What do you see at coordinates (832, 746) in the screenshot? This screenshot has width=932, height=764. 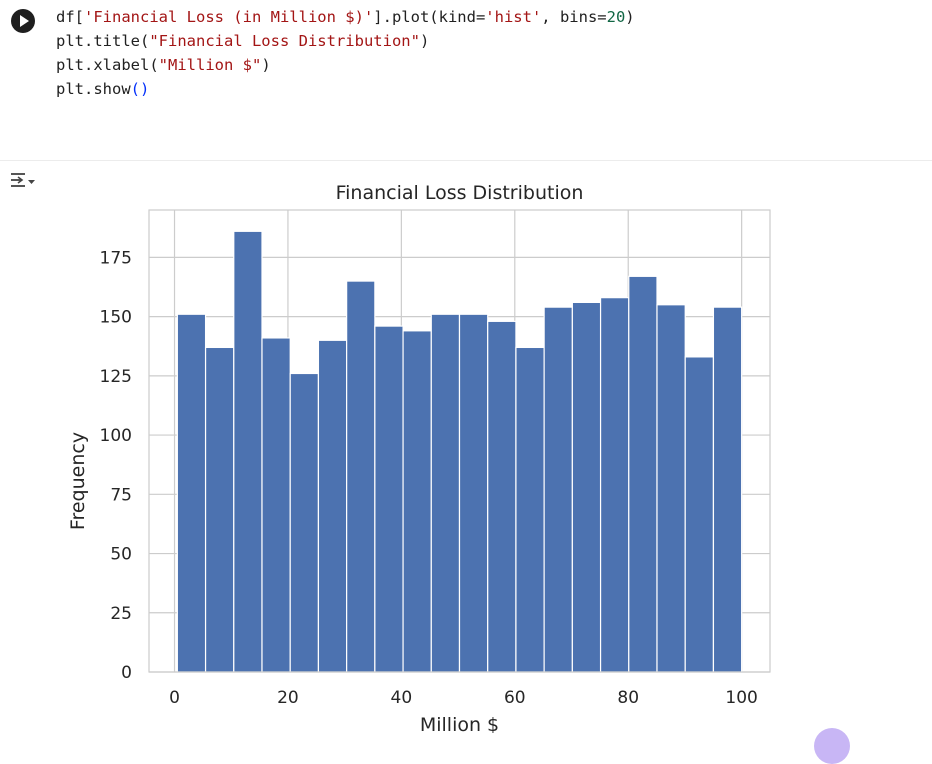 I see `assistant-bubble` at bounding box center [832, 746].